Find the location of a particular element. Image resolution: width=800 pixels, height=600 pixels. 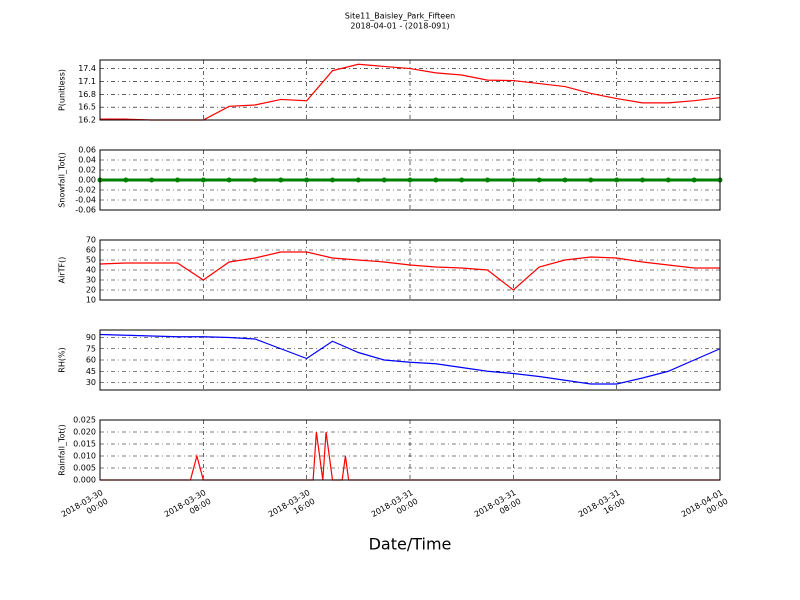

chart-subtitle: 2018-04-01 - (2018-091) is located at coordinates (399, 26).